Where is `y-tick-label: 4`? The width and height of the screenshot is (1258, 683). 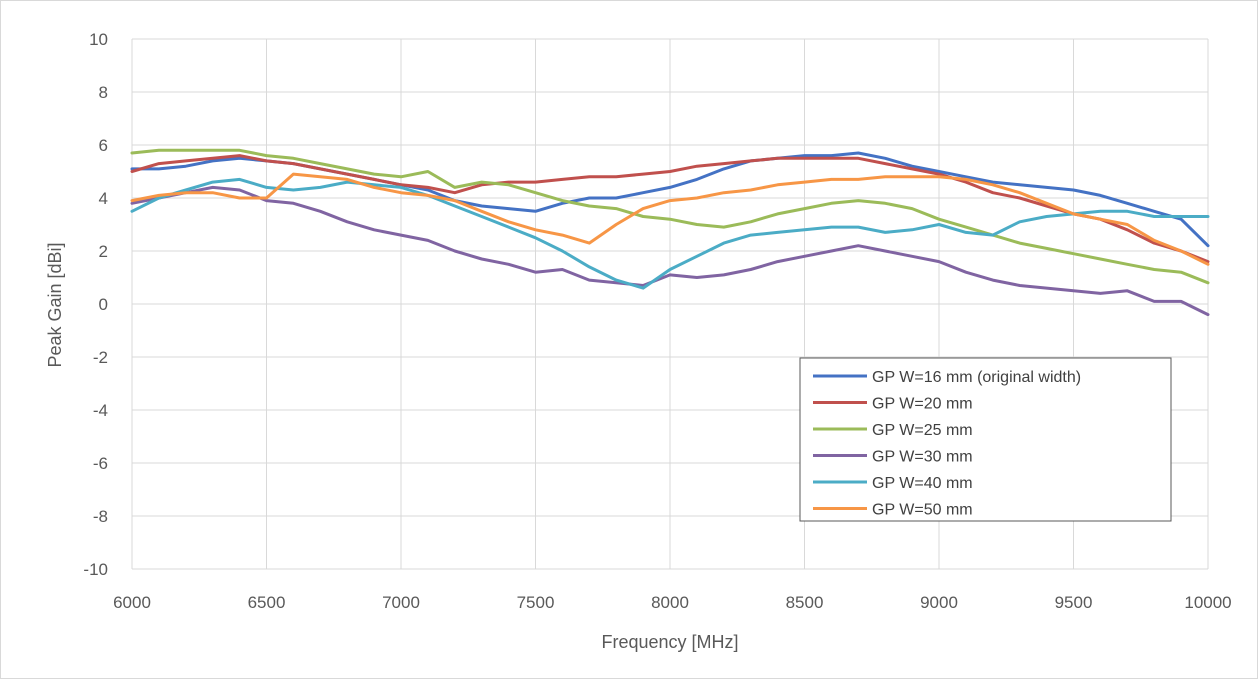 y-tick-label: 4 is located at coordinates (103, 198).